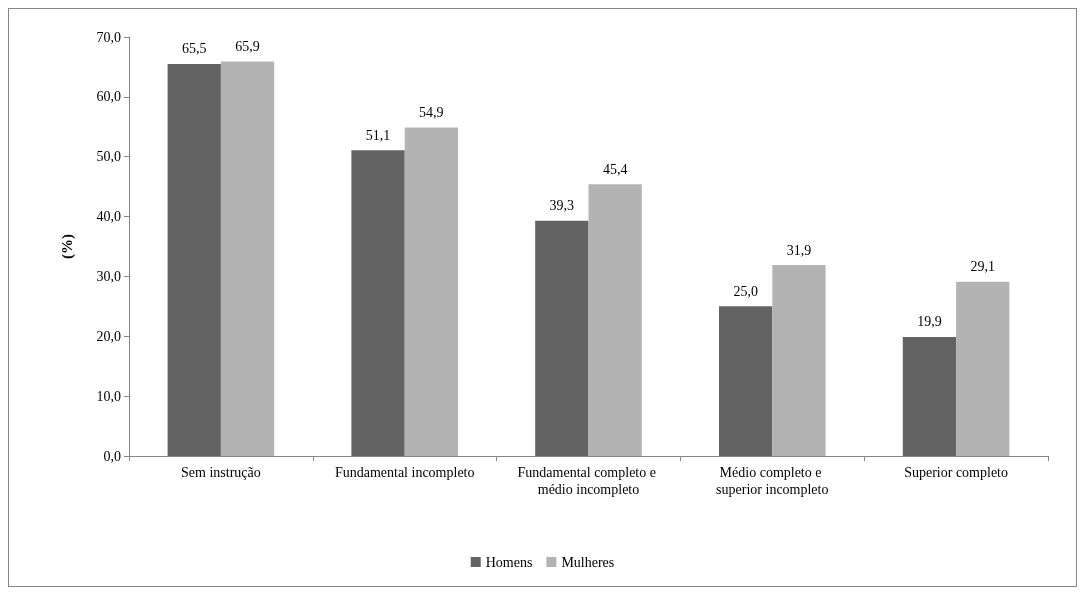 The image size is (1087, 597). Describe the element at coordinates (982, 267) in the screenshot. I see `data-label: 29,1` at that location.